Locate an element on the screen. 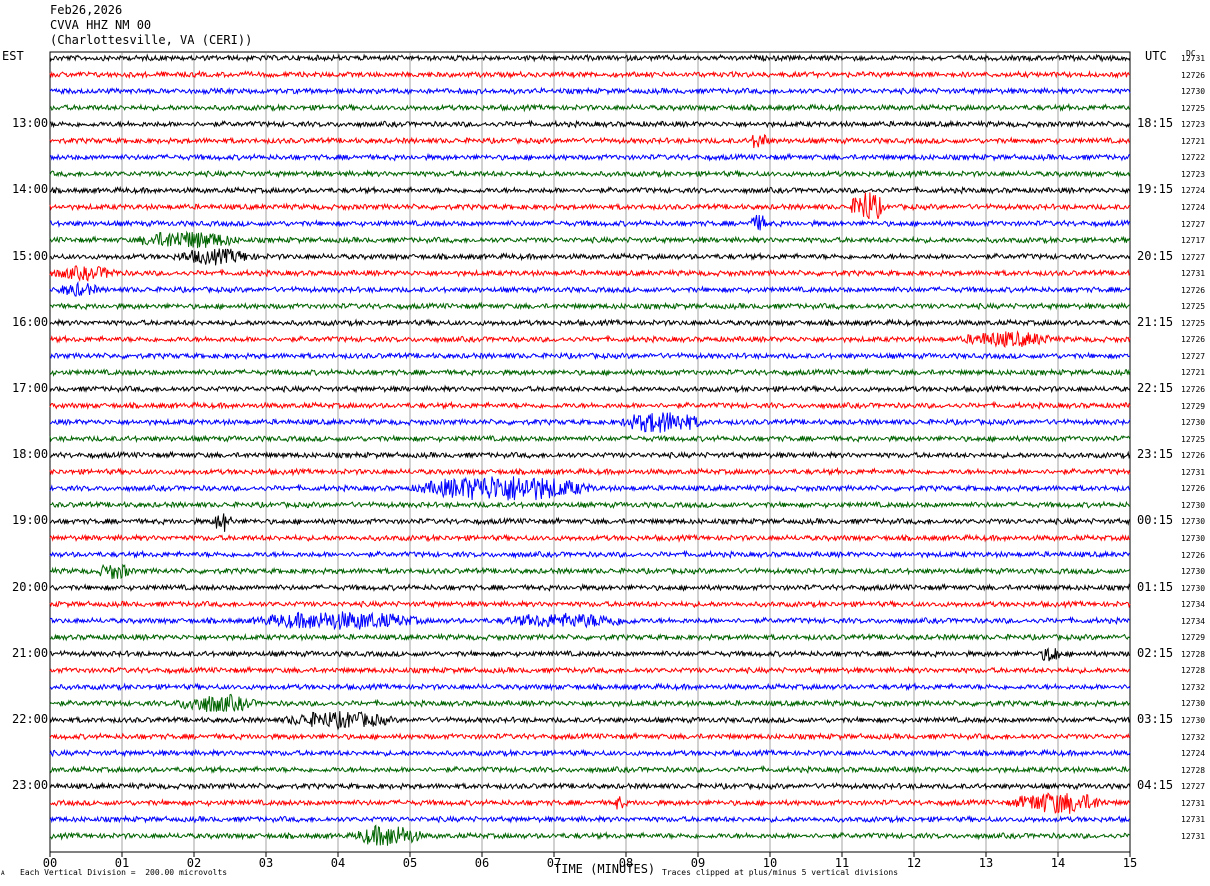 The width and height of the screenshot is (1210, 886). utc-hour-label: 01:15 is located at coordinates (1155, 586).